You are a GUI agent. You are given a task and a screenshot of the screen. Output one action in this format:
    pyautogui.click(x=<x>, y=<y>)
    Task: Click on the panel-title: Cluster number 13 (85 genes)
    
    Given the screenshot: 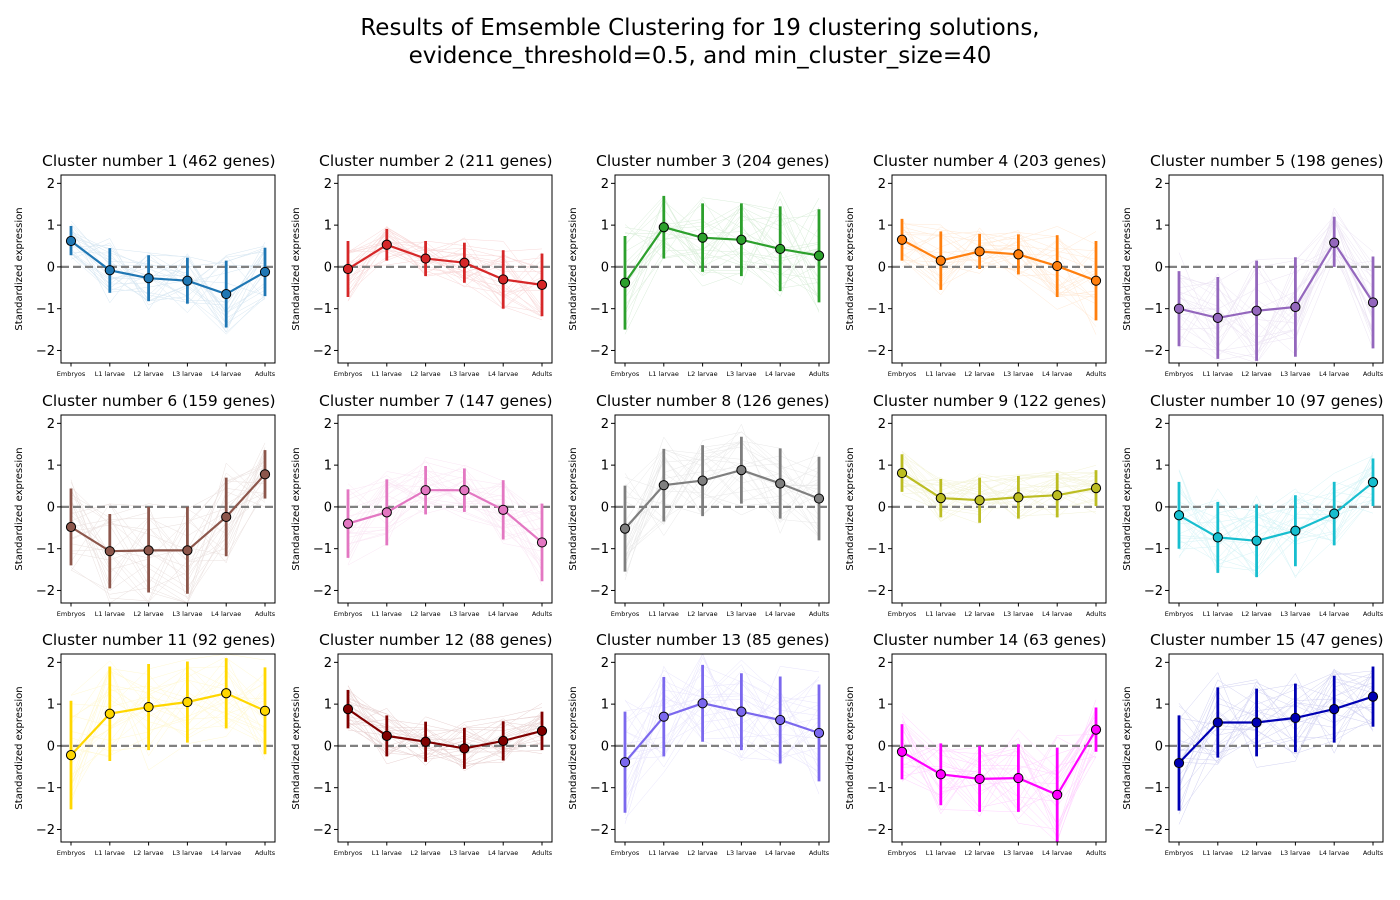 What is the action you would take?
    pyautogui.click(x=713, y=640)
    